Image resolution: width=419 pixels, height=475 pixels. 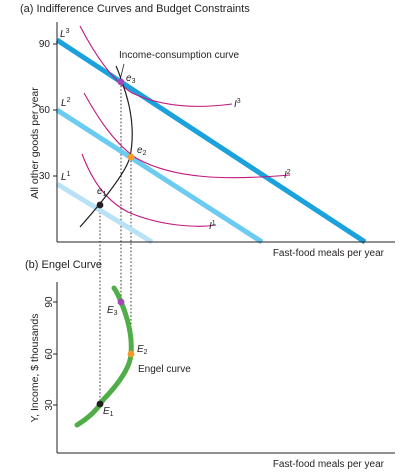 What do you see at coordinates (329, 253) in the screenshot?
I see `panel-a-xlabel: Fast-food meals per year` at bounding box center [329, 253].